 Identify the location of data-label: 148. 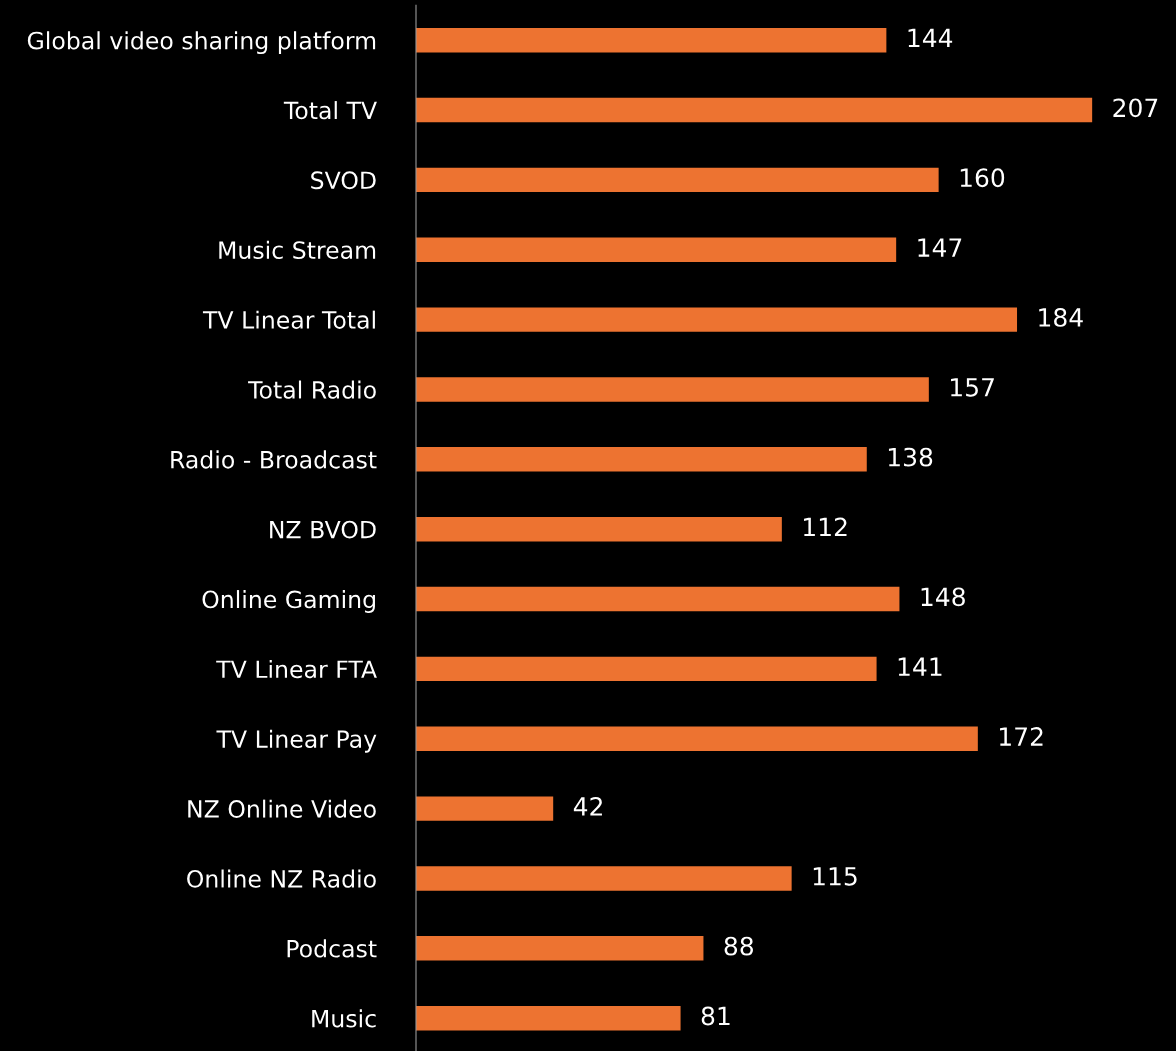
(943, 597).